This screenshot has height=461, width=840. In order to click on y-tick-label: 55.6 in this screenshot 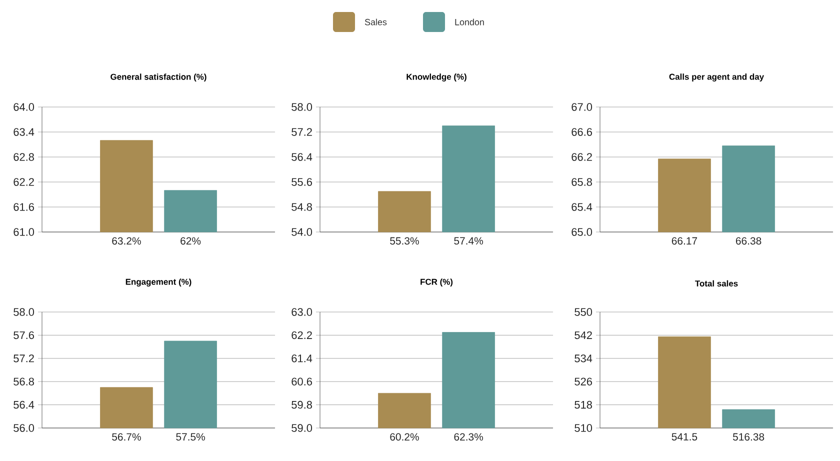, I will do `click(302, 182)`.